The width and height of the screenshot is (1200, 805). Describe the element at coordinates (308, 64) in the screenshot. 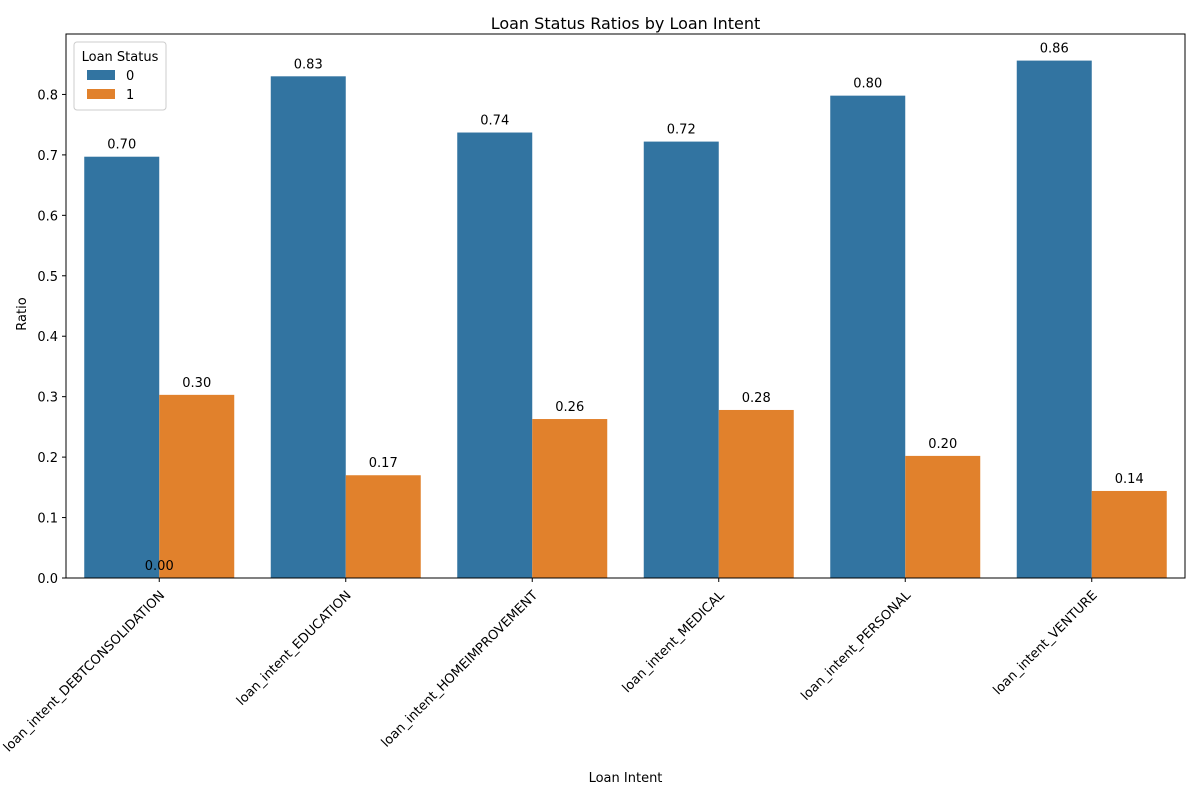

I see `bar-value-label: 0.83` at that location.